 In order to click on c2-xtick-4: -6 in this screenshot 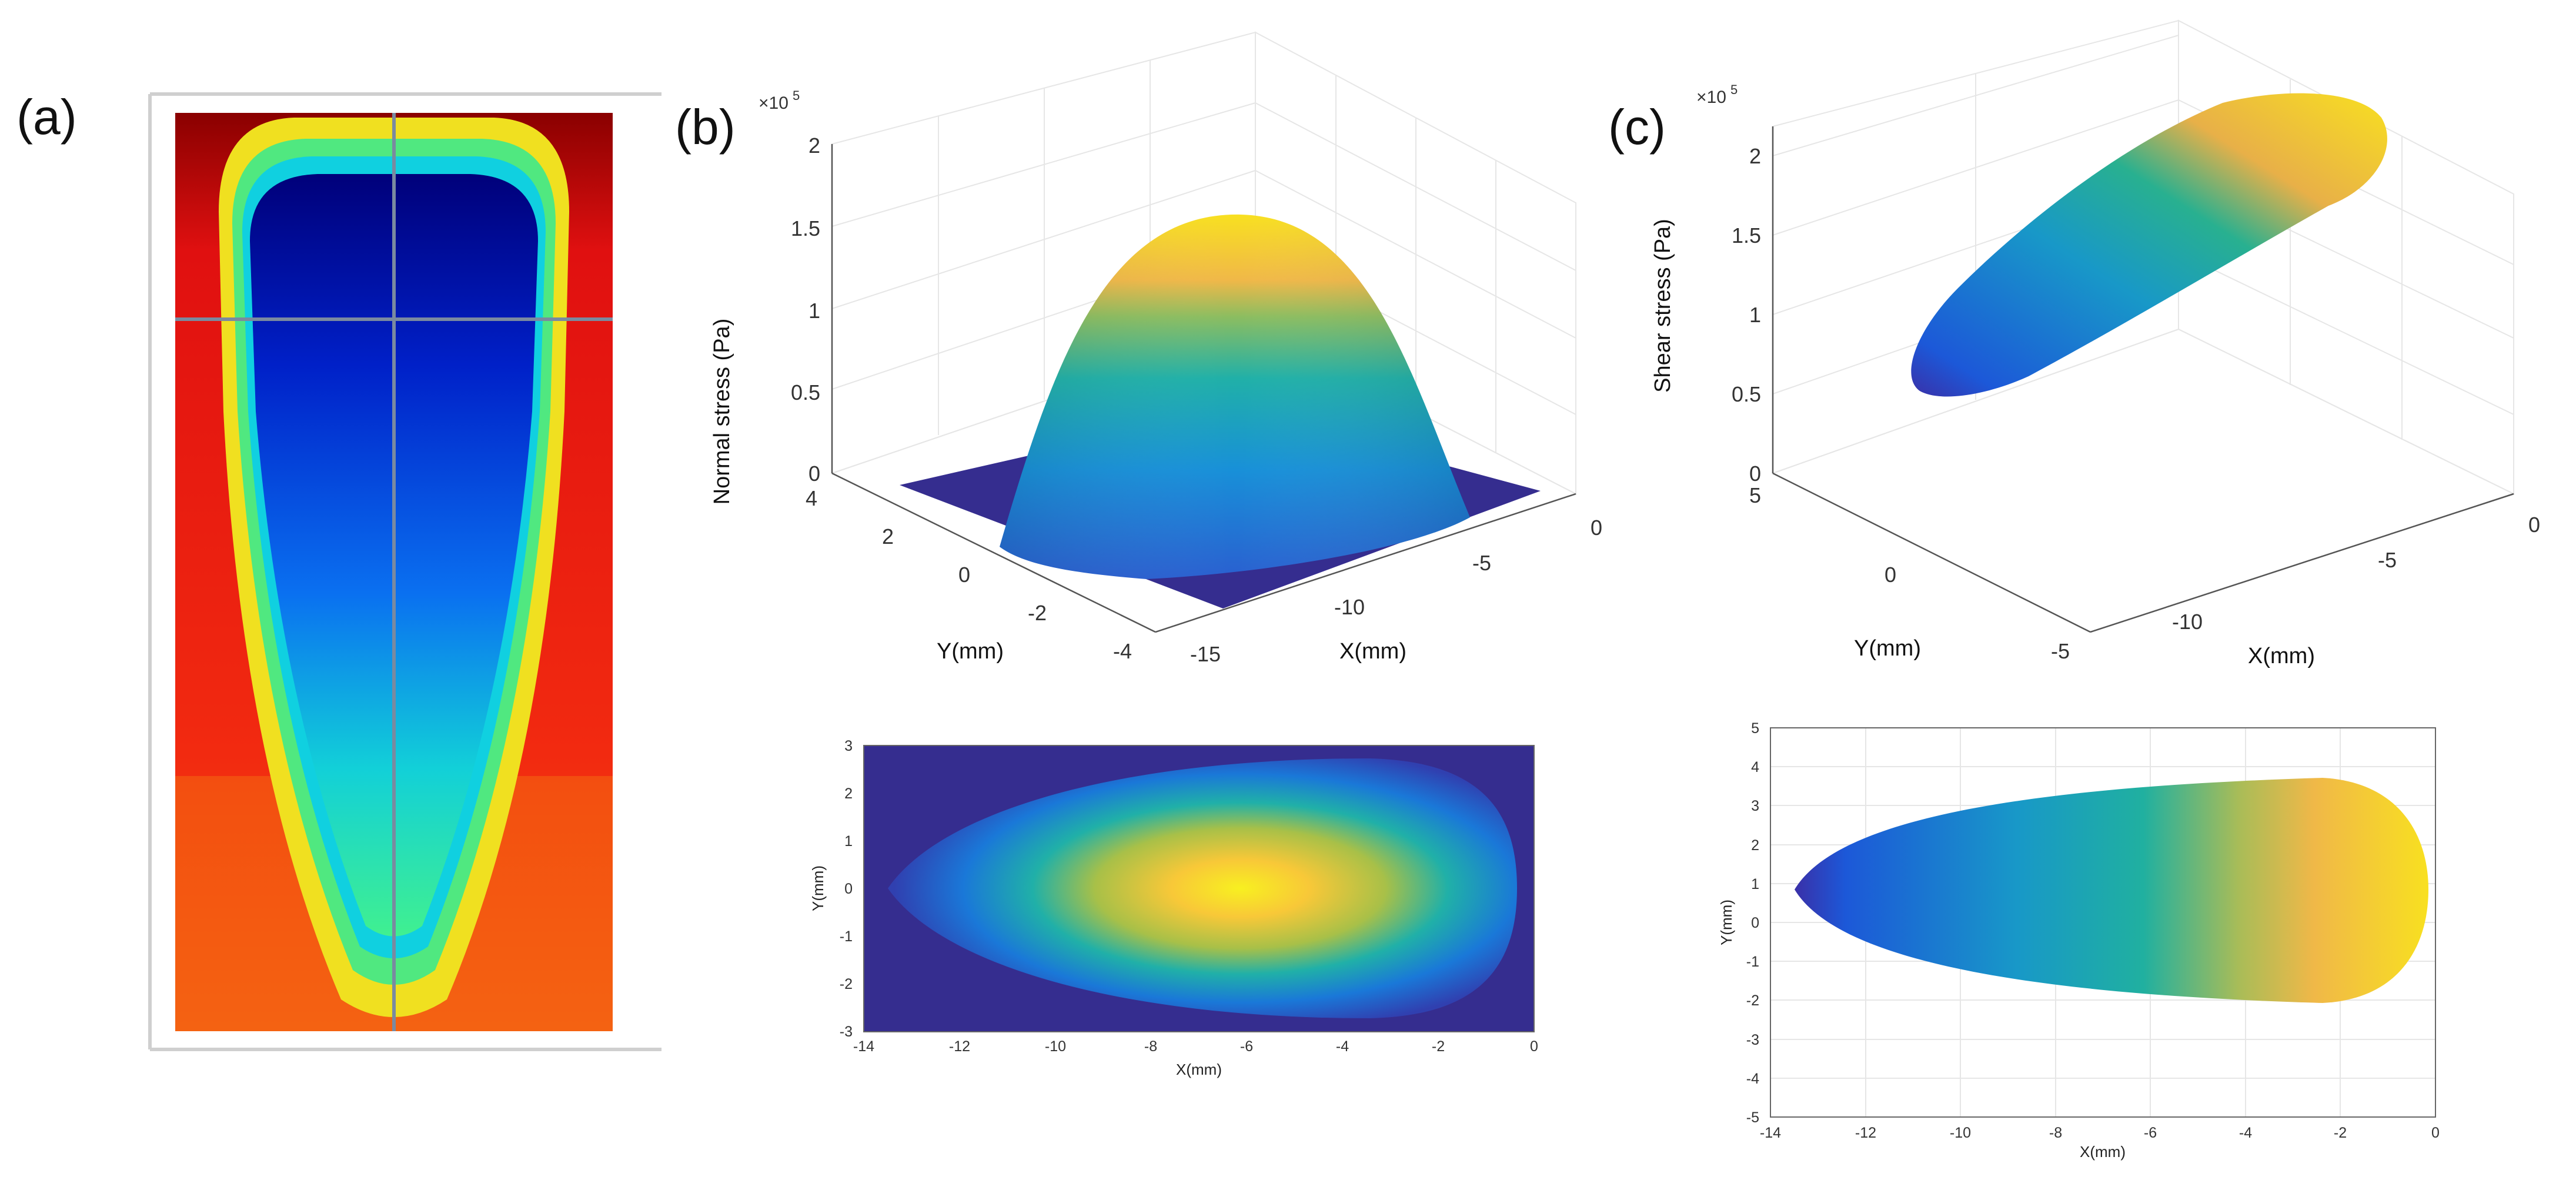, I will do `click(2150, 1133)`.